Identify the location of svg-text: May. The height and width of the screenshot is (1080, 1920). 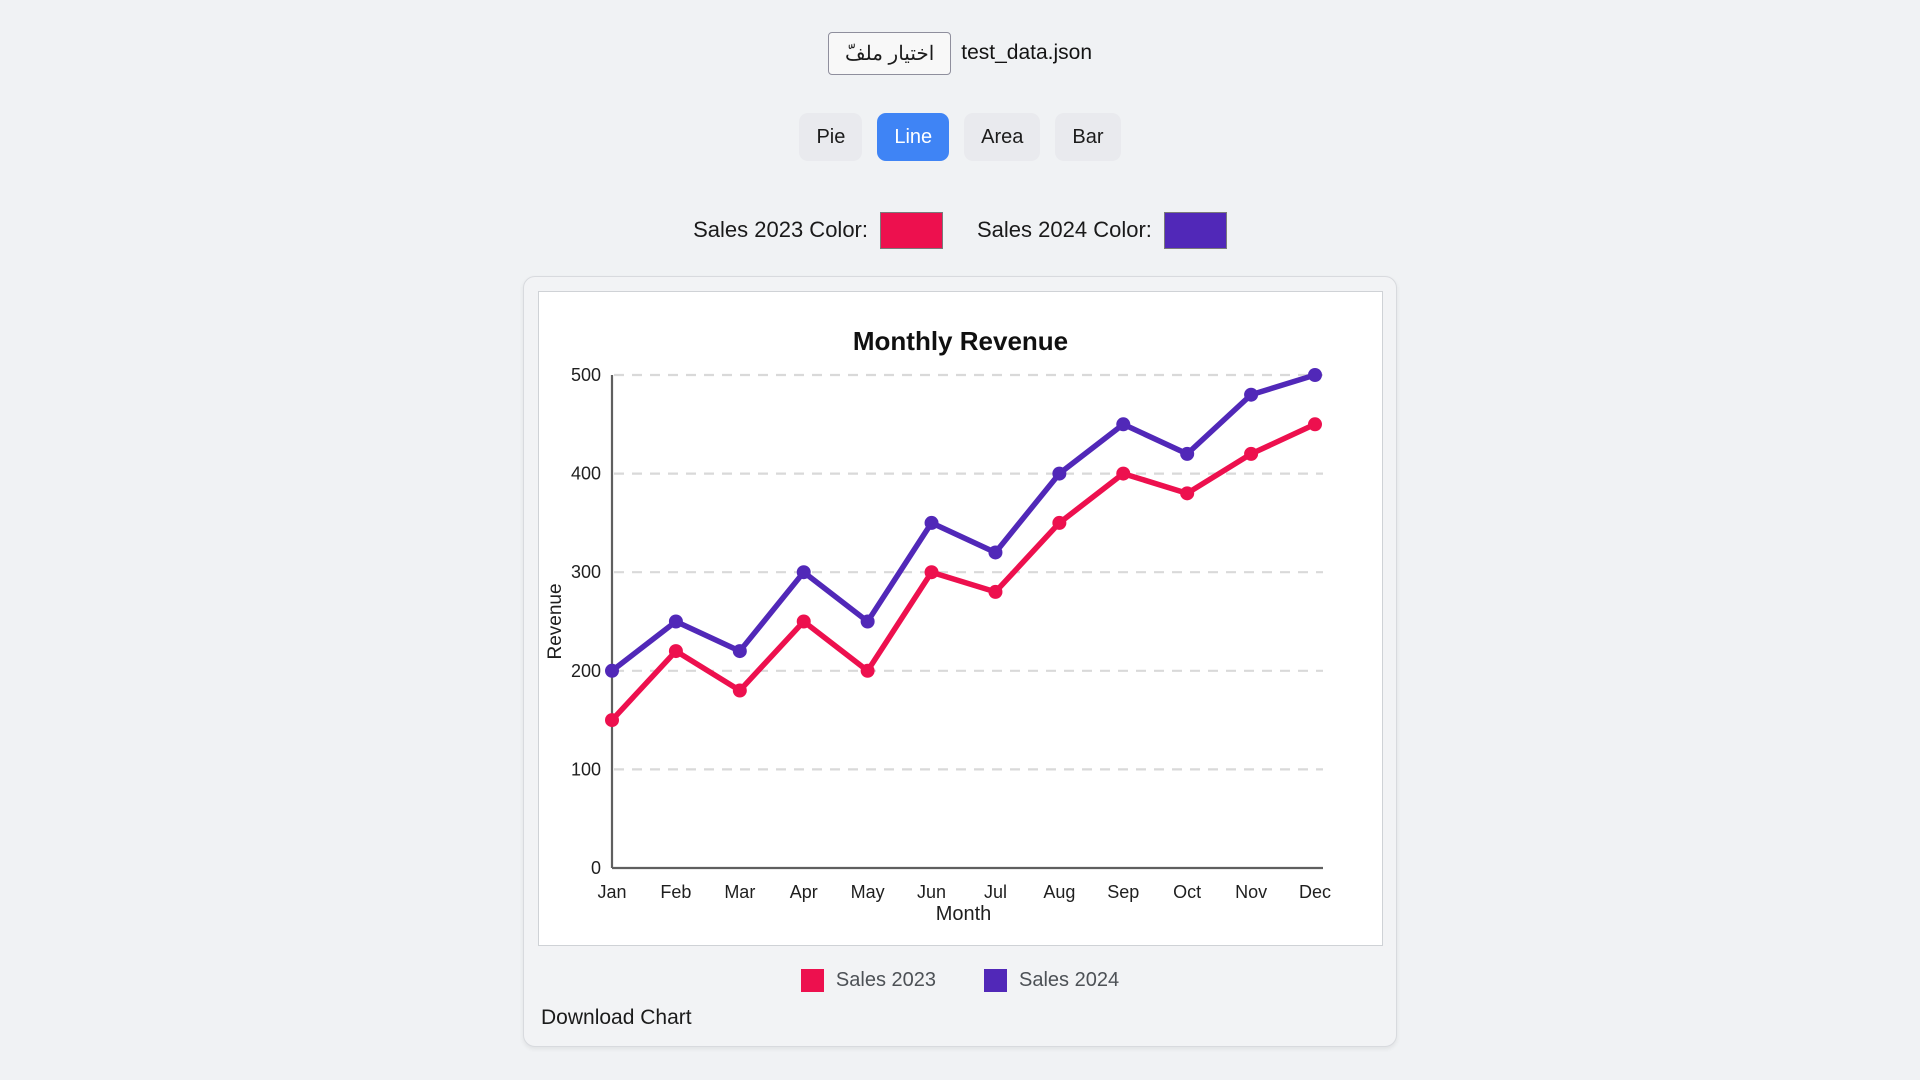
(868, 892).